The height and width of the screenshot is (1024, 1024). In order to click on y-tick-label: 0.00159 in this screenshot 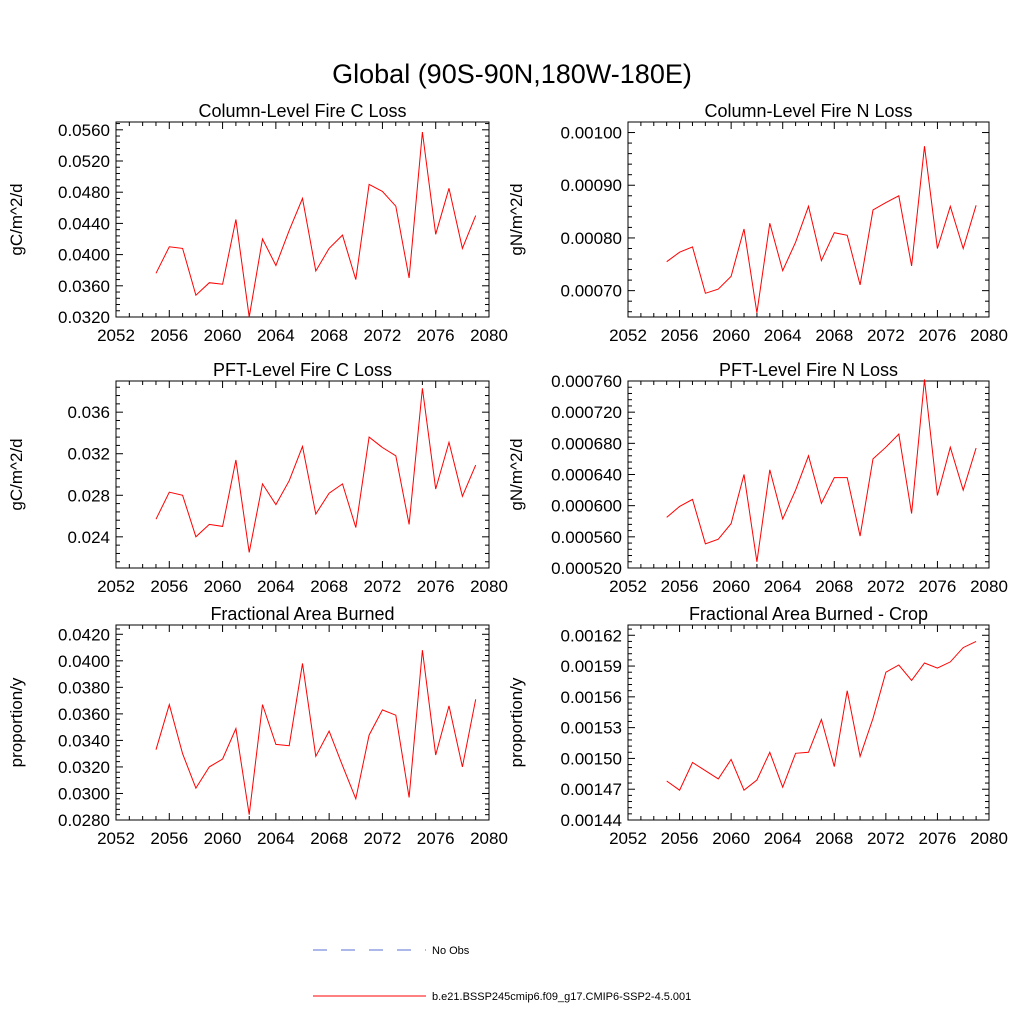, I will do `click(591, 666)`.